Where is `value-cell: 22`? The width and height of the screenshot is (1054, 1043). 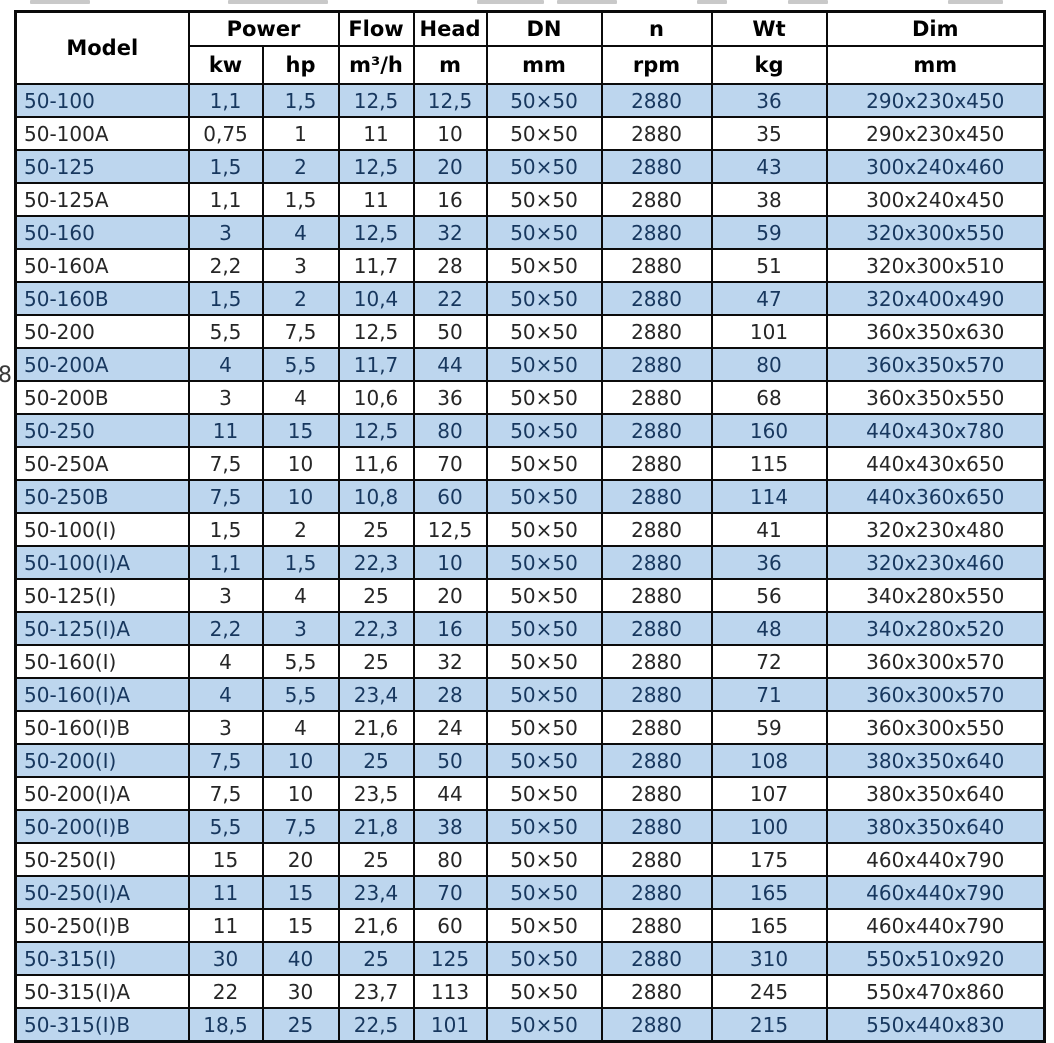 value-cell: 22 is located at coordinates (225, 991).